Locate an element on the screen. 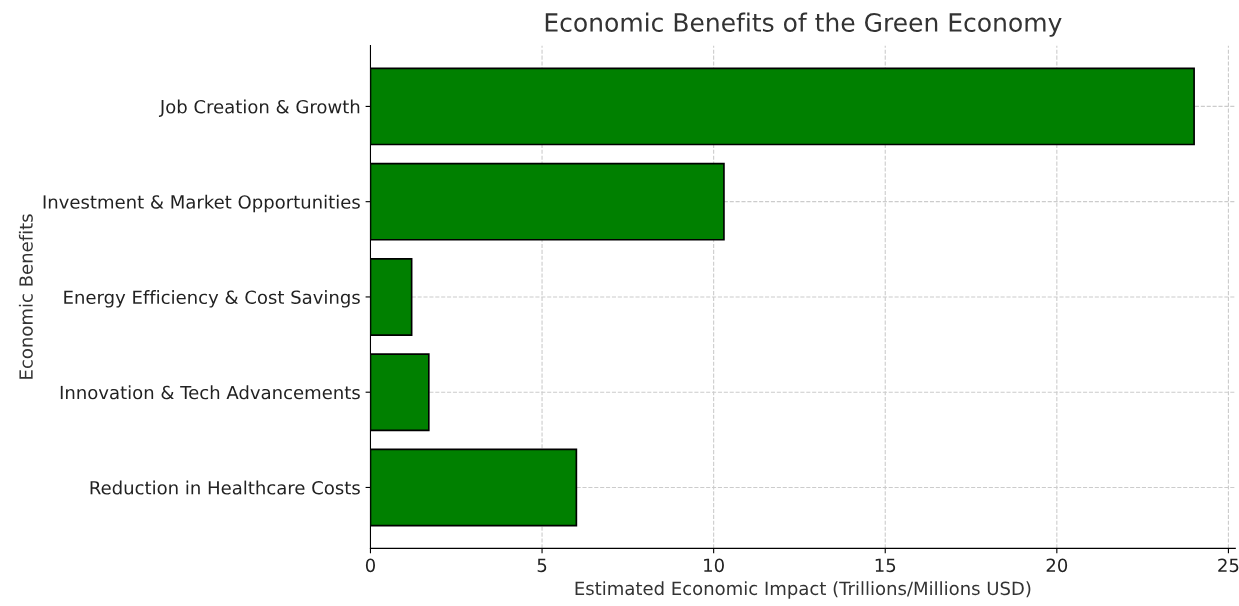 The width and height of the screenshot is (1239, 606). chart-title: Economic Benefits of the Green Economy is located at coordinates (803, 24).